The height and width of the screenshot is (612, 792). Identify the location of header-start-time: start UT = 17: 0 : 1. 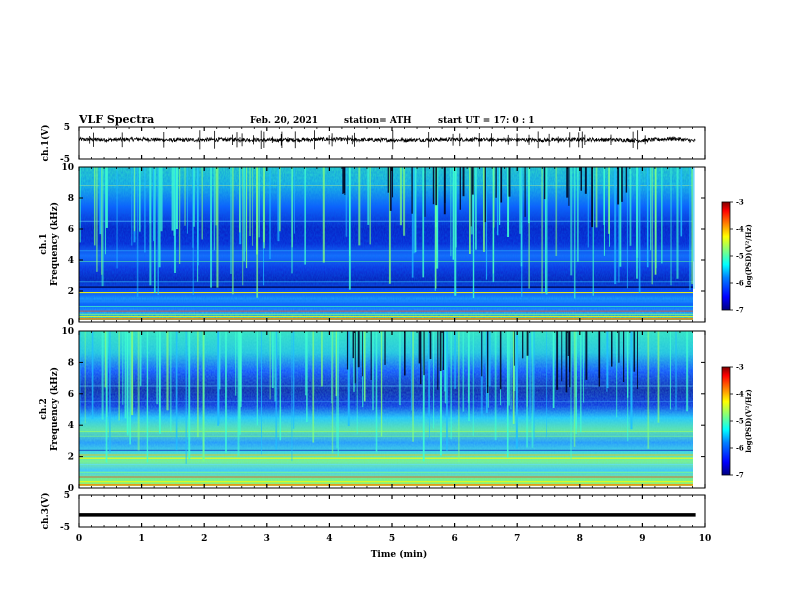
(486, 121).